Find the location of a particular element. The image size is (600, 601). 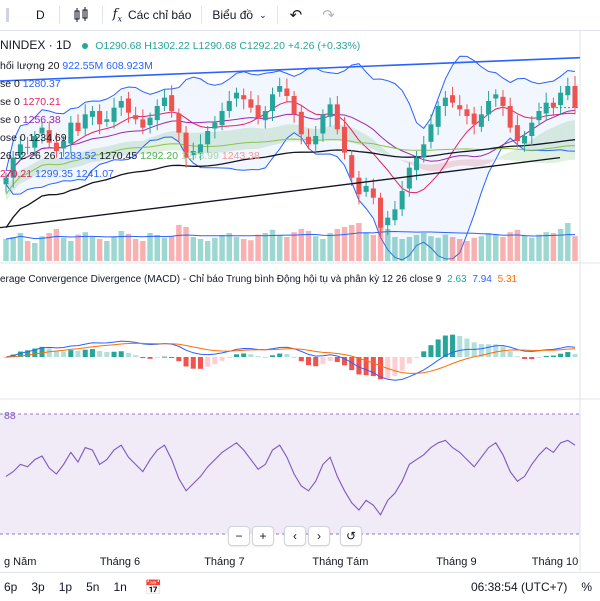

open-value: O1290.68 is located at coordinates (118, 46).